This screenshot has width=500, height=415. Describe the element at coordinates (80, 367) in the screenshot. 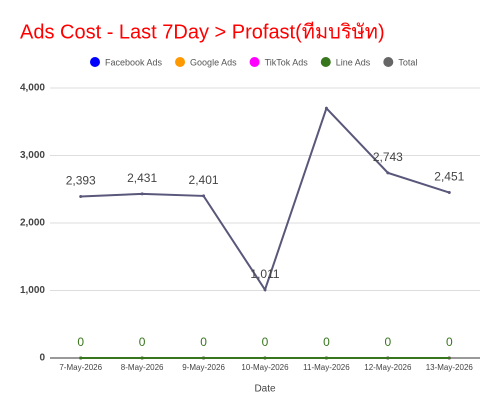

I see `x-tick-label: 7-May-2026` at that location.